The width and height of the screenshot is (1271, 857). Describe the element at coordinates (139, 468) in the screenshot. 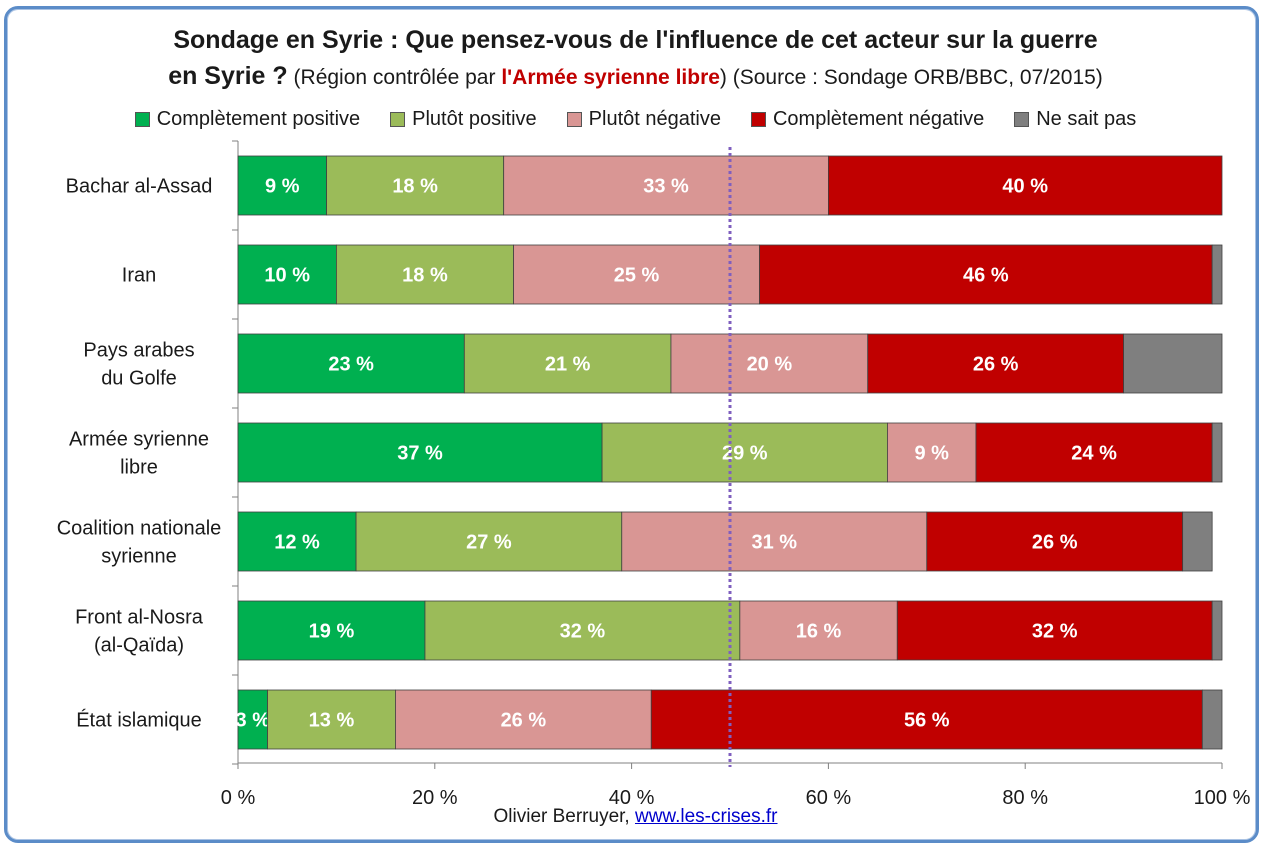

I see `category-label: libre` at that location.